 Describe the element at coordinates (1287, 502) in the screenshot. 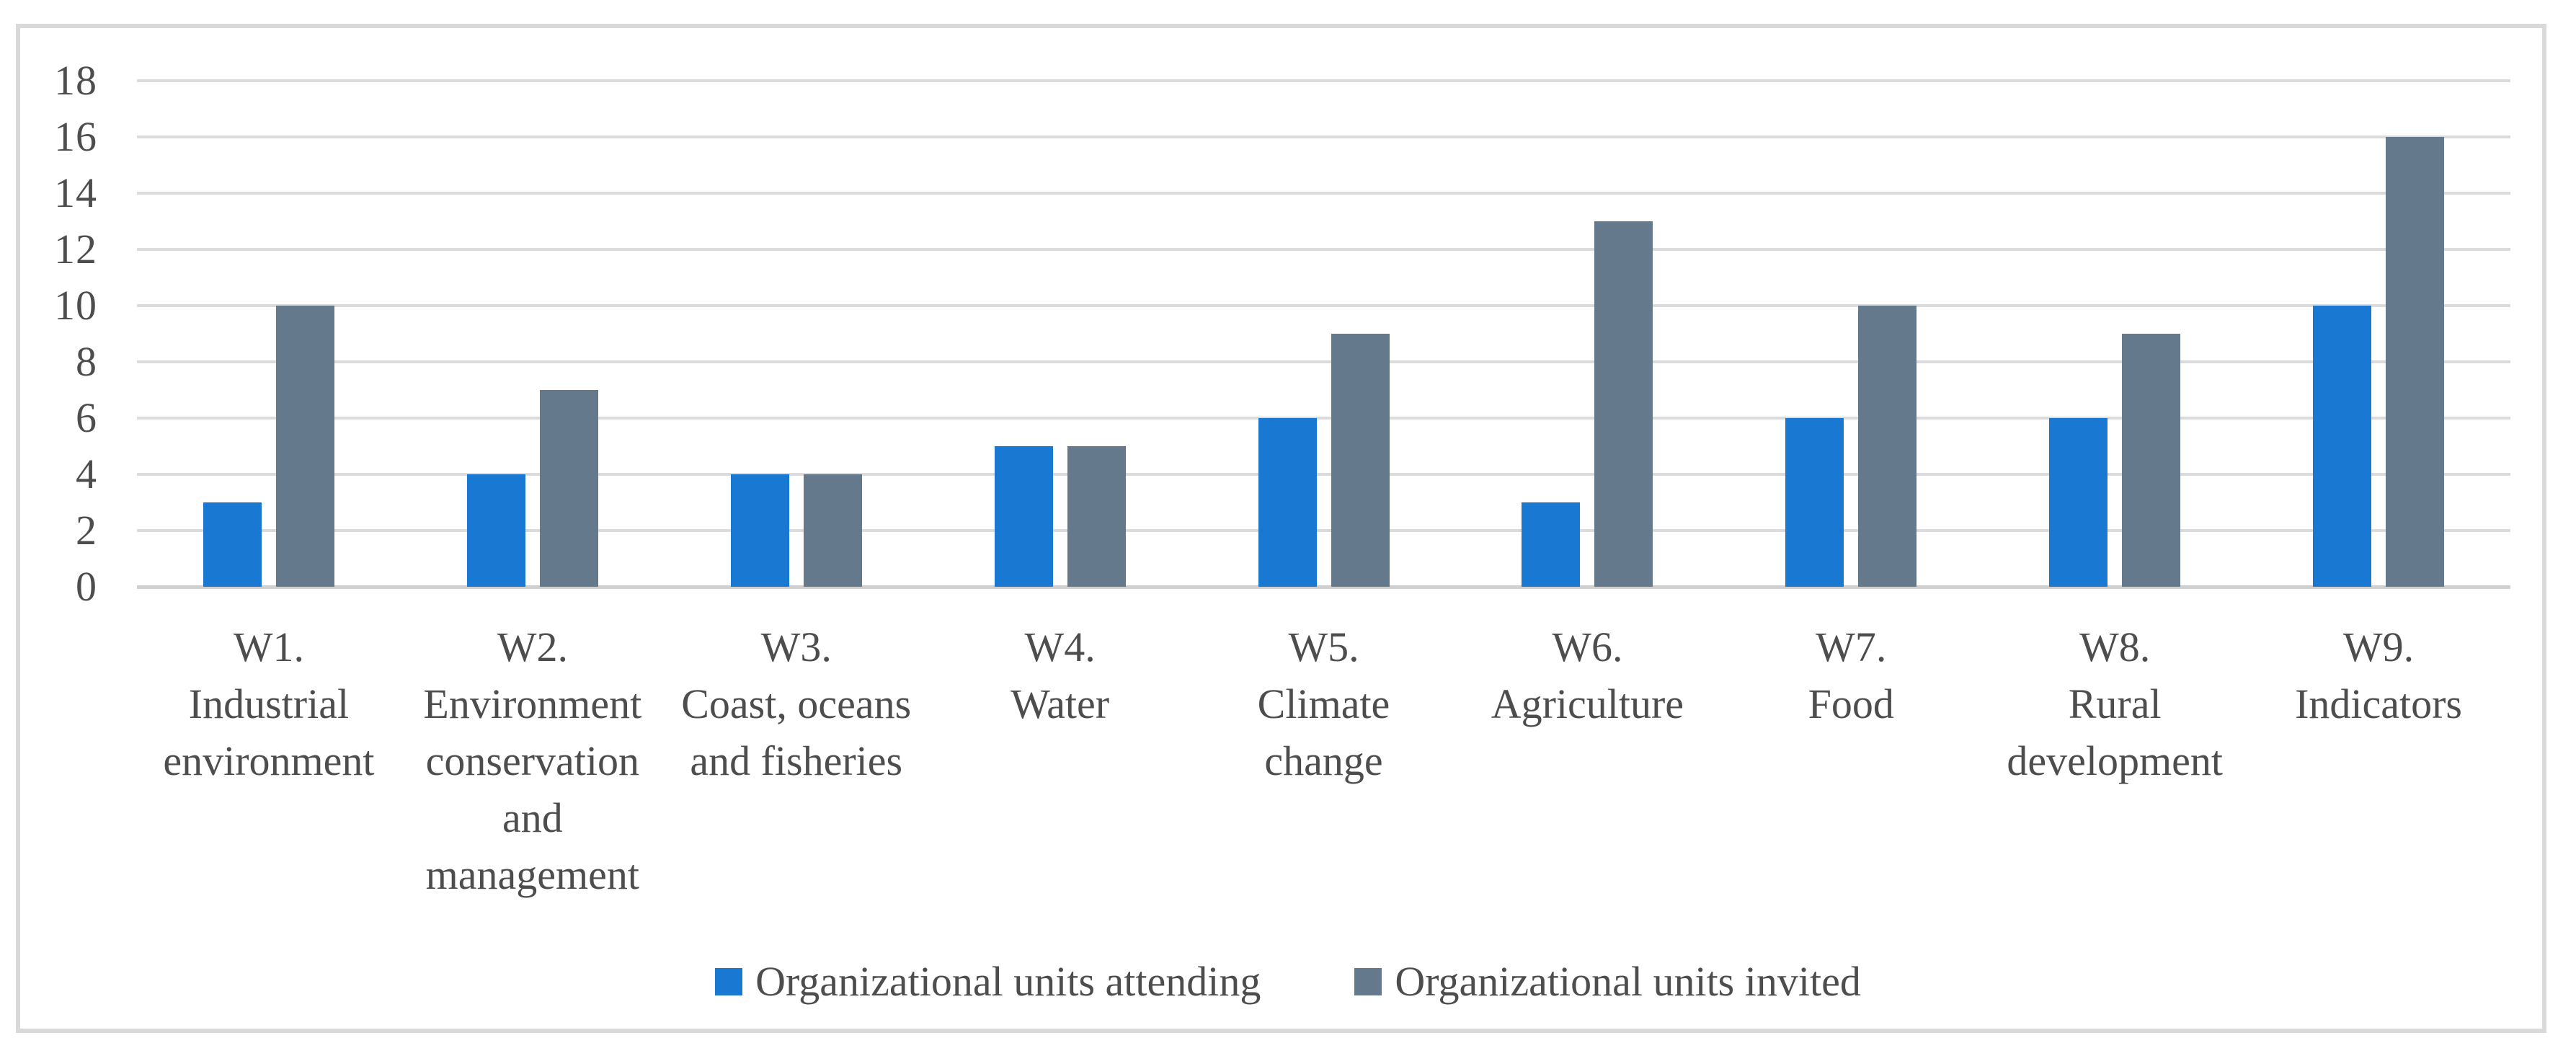

I see `bar-attending-w5` at that location.